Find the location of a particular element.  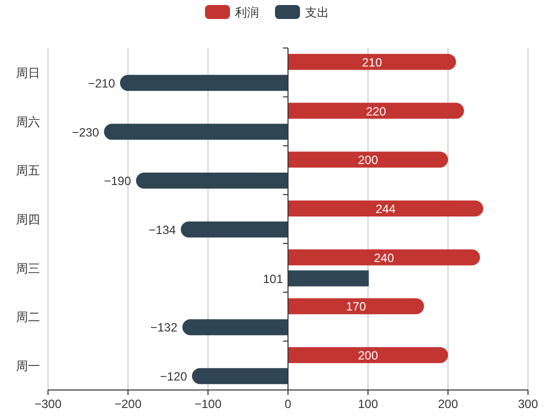

data-label: −210 is located at coordinates (102, 83).